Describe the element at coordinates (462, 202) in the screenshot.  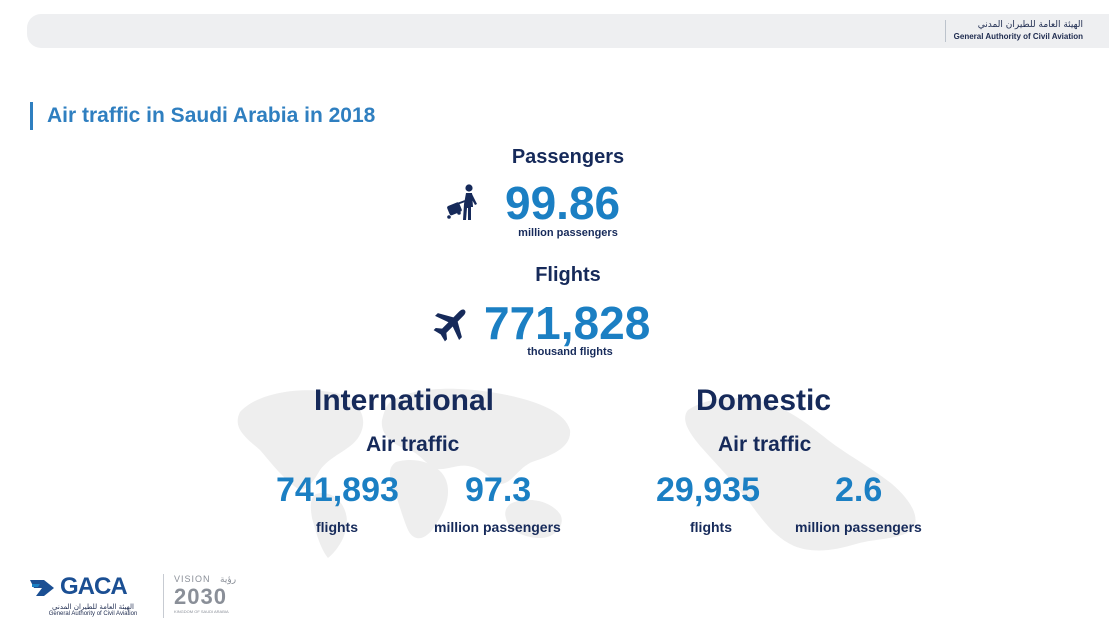
I see `traveler-with-suitcase-icon` at that location.